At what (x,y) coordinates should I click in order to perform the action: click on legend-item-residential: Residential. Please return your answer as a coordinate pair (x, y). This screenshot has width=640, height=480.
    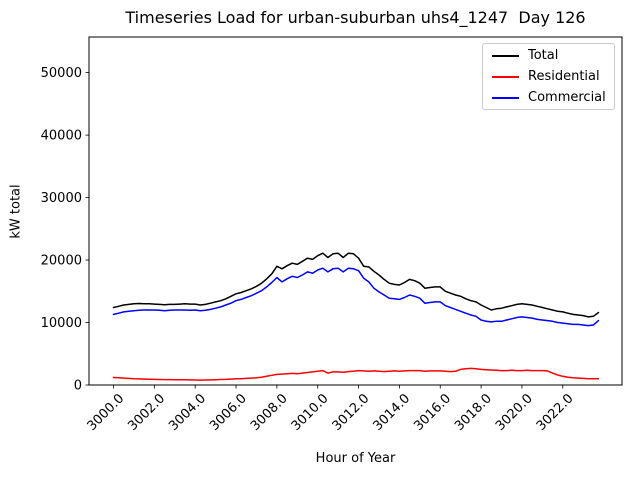
    Looking at the image, I should click on (553, 76).